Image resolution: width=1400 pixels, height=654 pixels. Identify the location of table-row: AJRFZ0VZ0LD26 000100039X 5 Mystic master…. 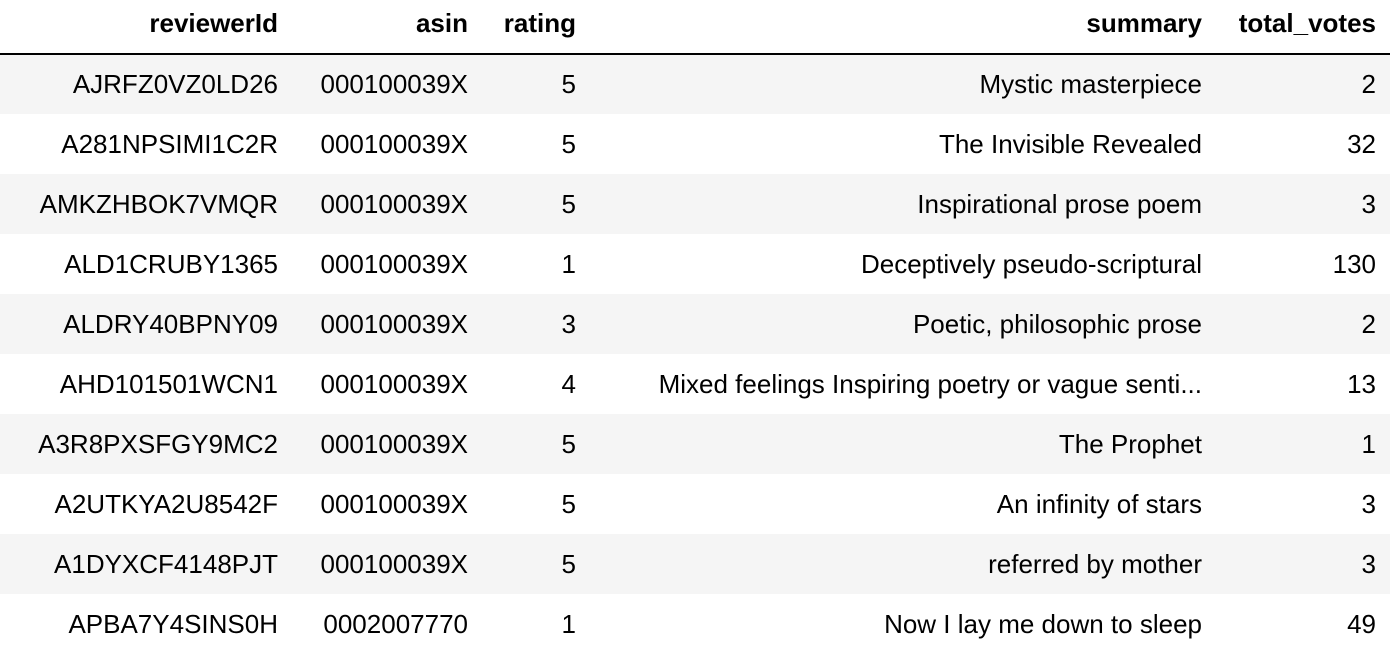
(695, 84).